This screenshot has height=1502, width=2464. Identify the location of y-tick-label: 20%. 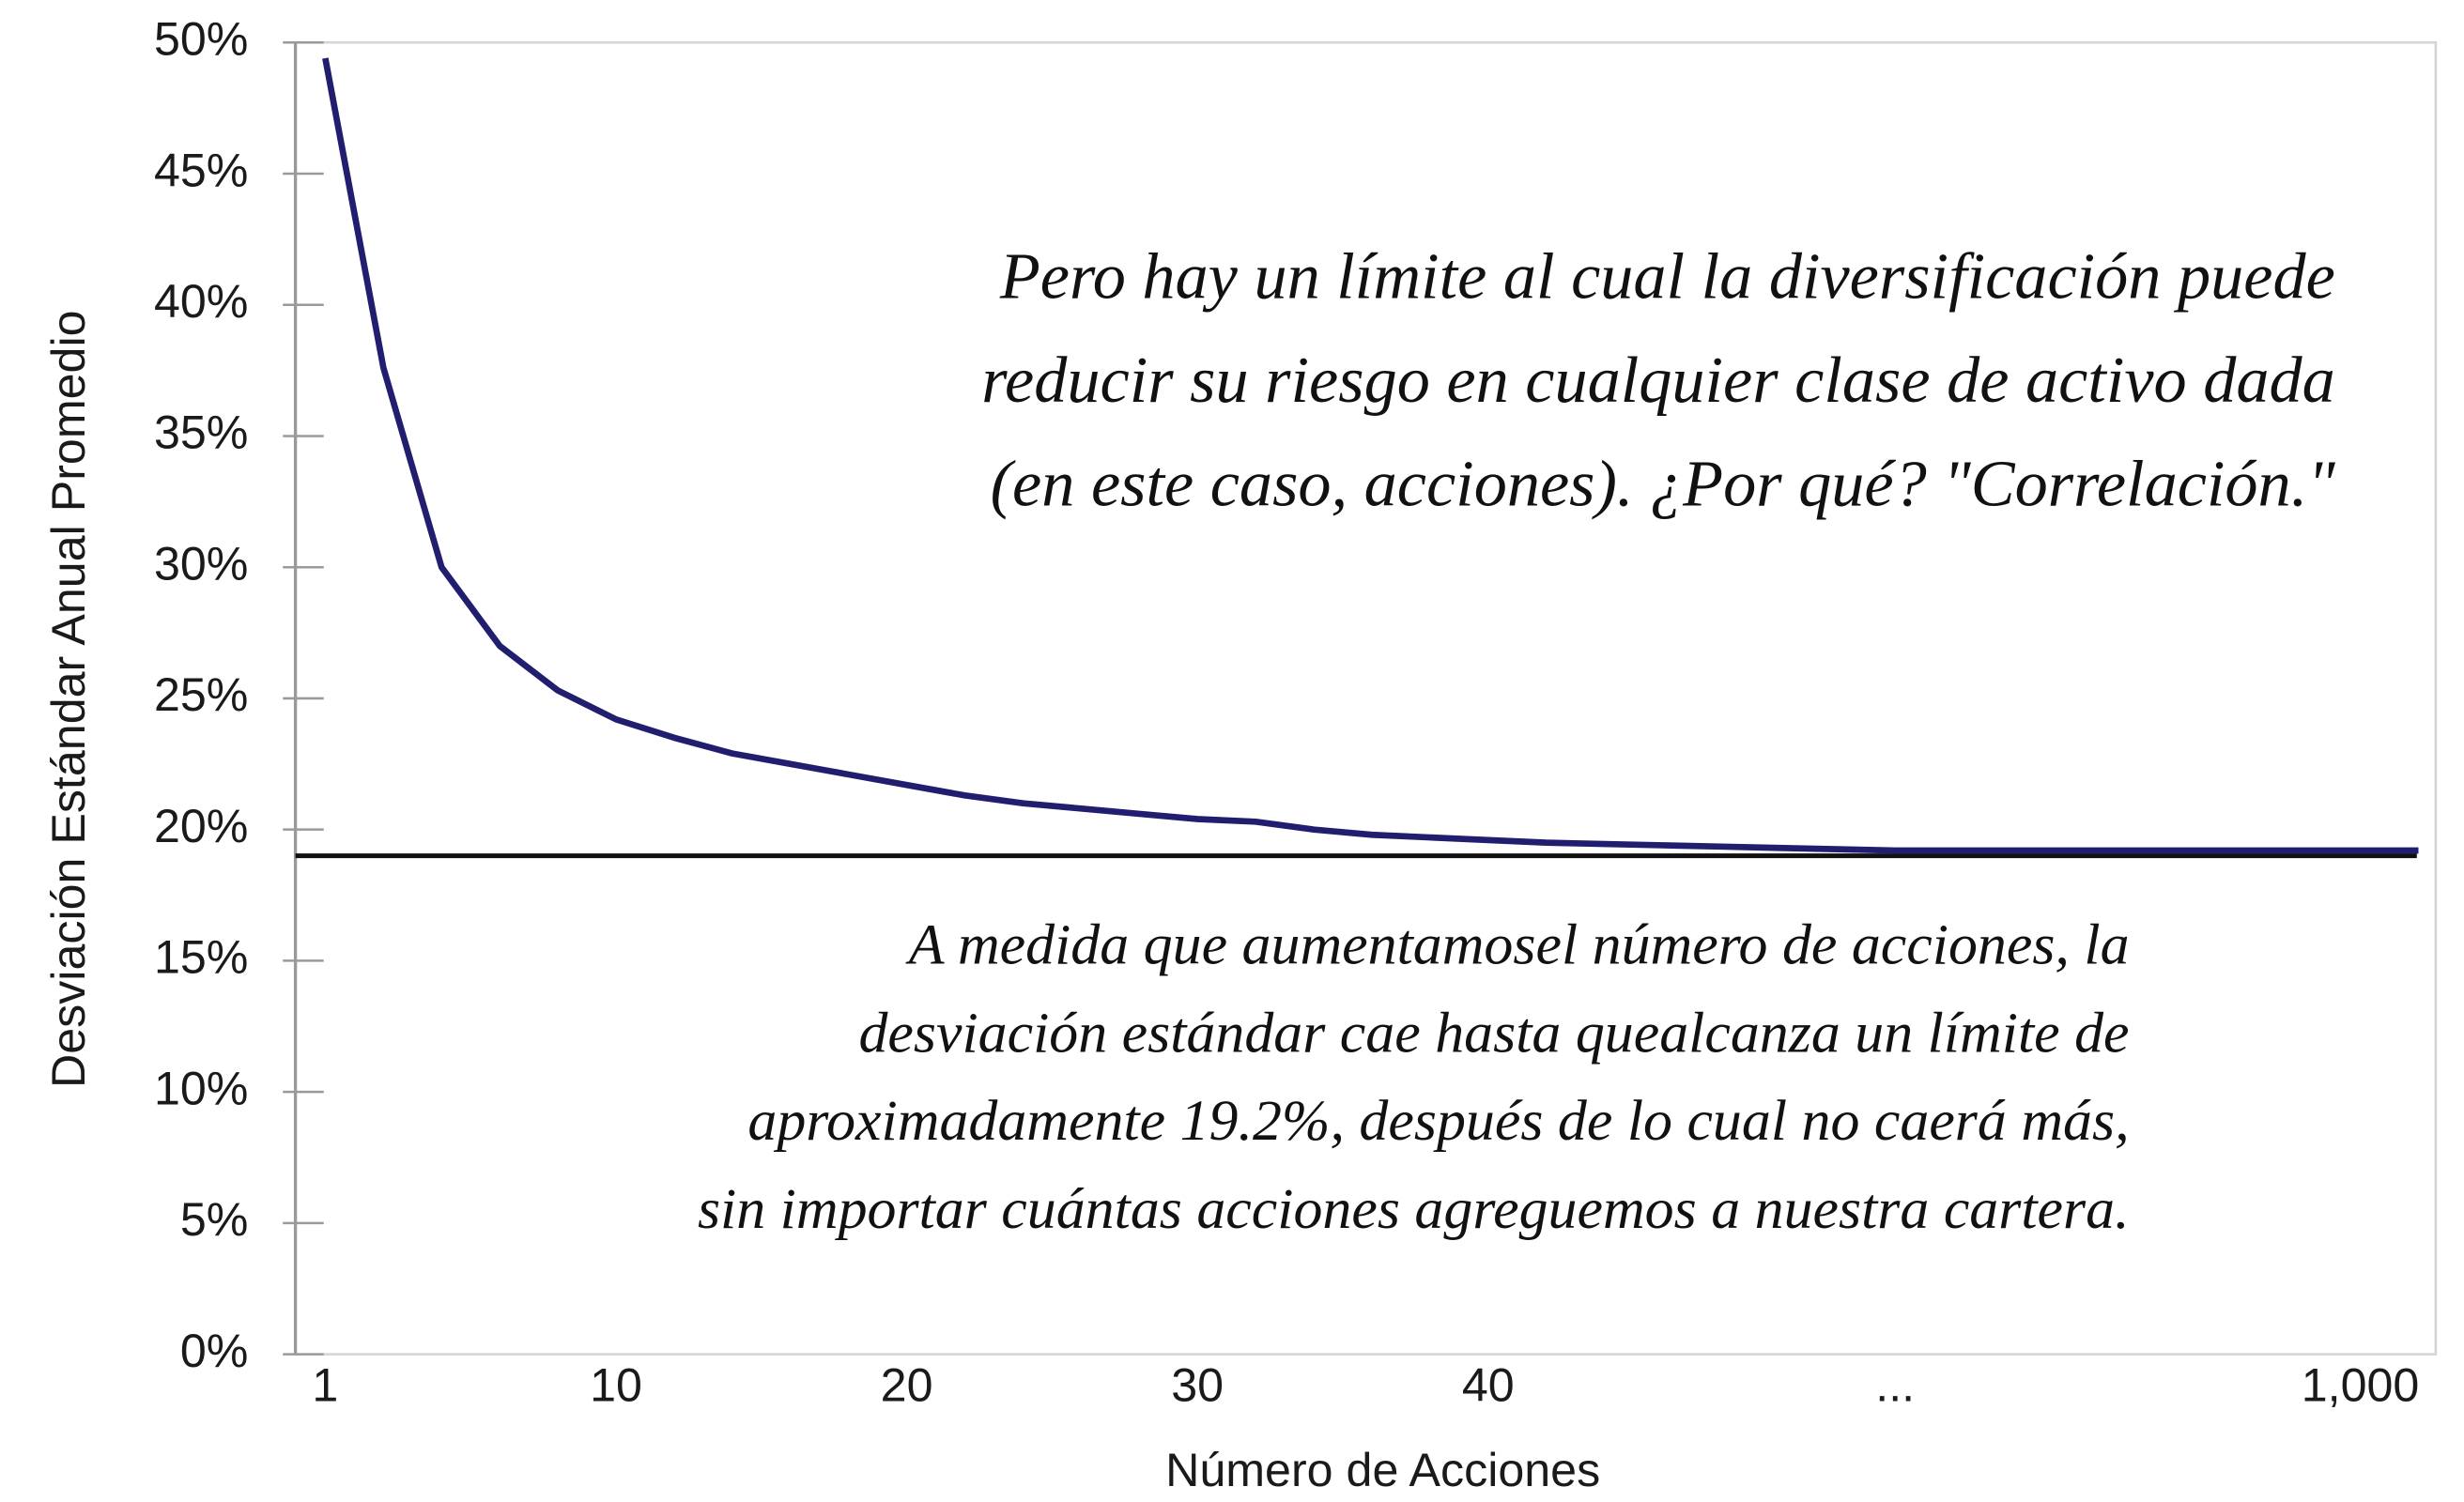
(201, 826).